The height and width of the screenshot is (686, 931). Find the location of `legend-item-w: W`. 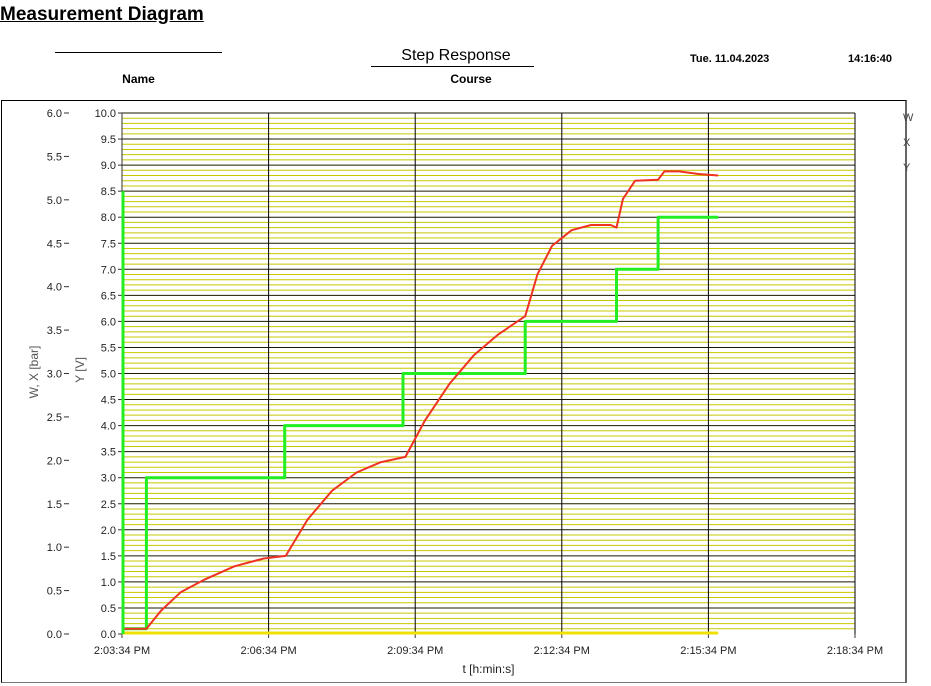

legend-item-w: W is located at coordinates (908, 118).